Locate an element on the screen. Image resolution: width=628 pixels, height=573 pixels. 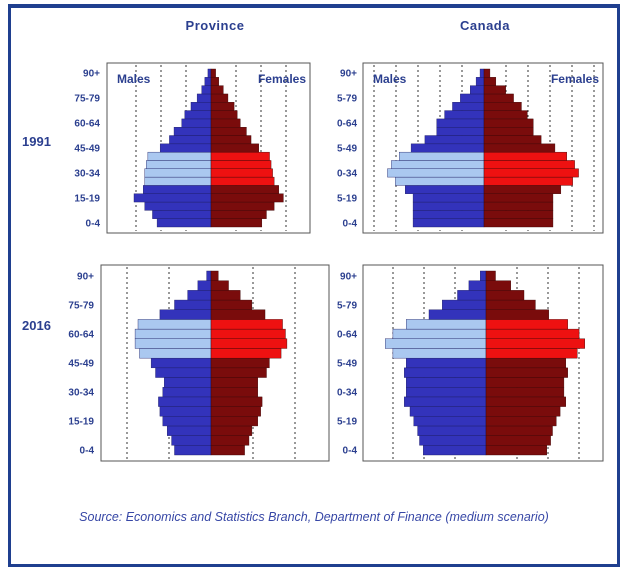
age-tick-label: 90+ is located at coordinates (91, 74).